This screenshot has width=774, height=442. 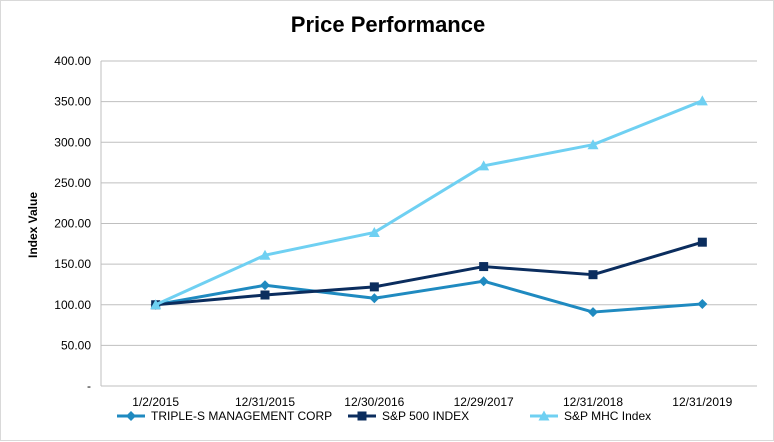 What do you see at coordinates (593, 402) in the screenshot?
I see `x-tick-label: 12/31/2018` at bounding box center [593, 402].